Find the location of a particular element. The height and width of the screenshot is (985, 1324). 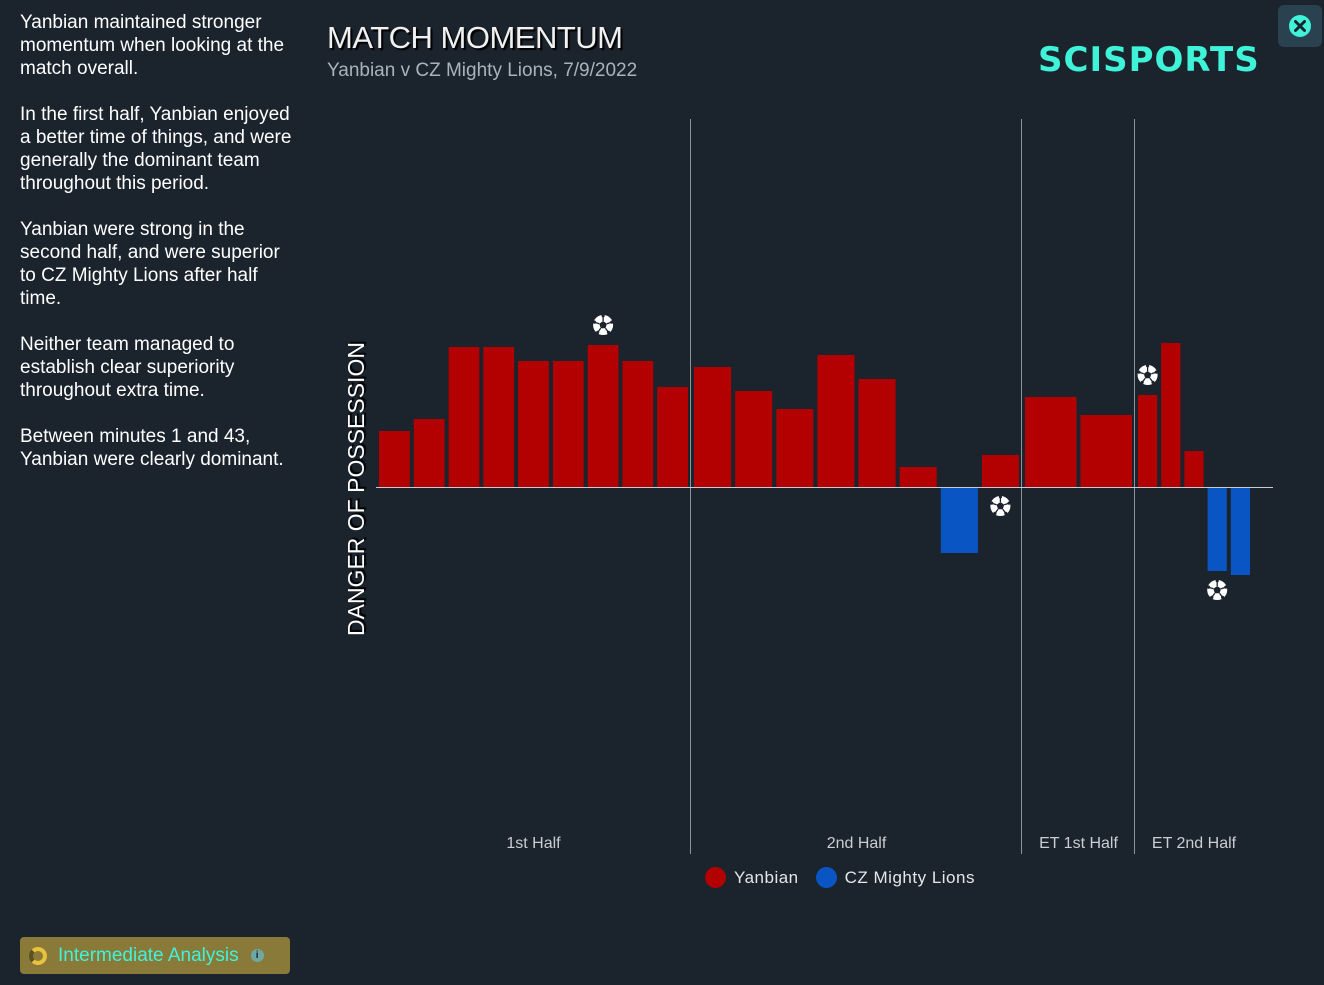

legend-label: Yanbian is located at coordinates (766, 877).